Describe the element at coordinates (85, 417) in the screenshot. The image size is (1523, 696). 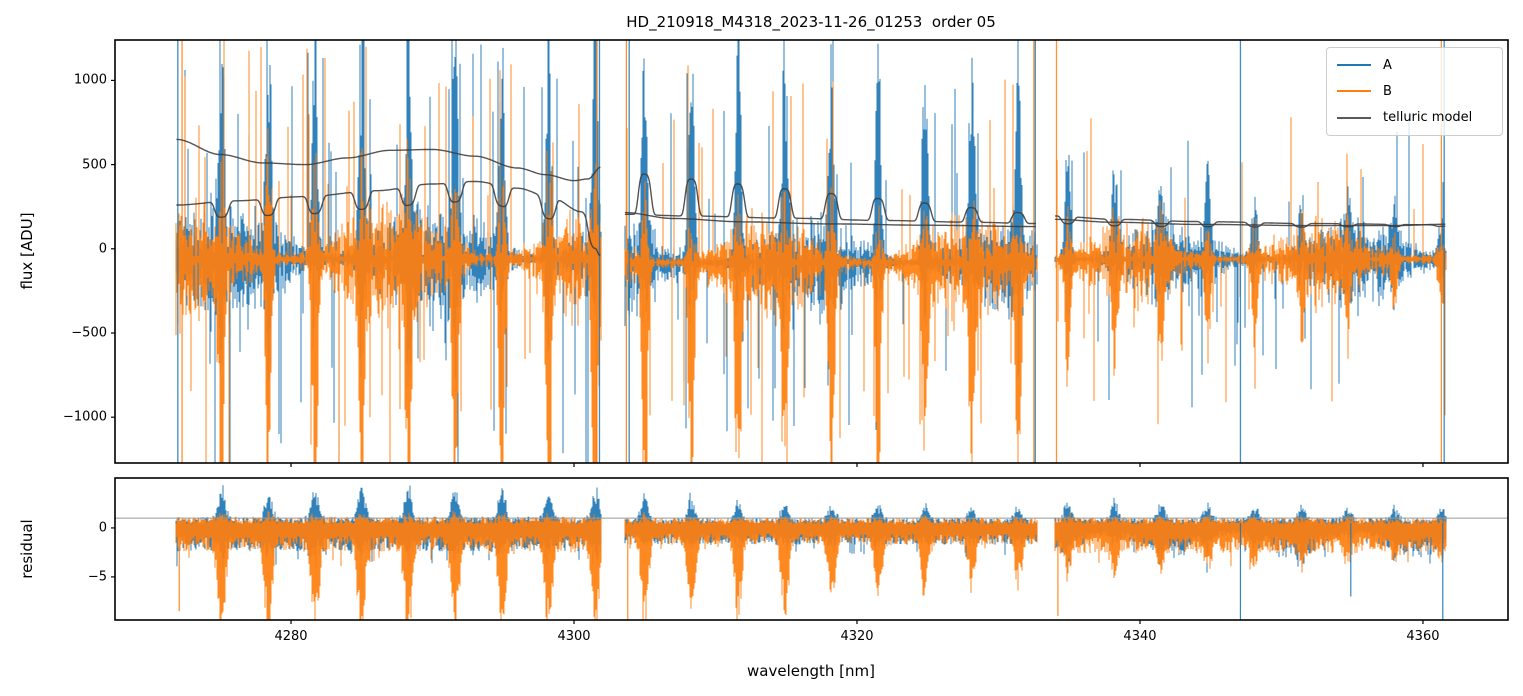
I see `flux-y-tick-label: −1000` at that location.